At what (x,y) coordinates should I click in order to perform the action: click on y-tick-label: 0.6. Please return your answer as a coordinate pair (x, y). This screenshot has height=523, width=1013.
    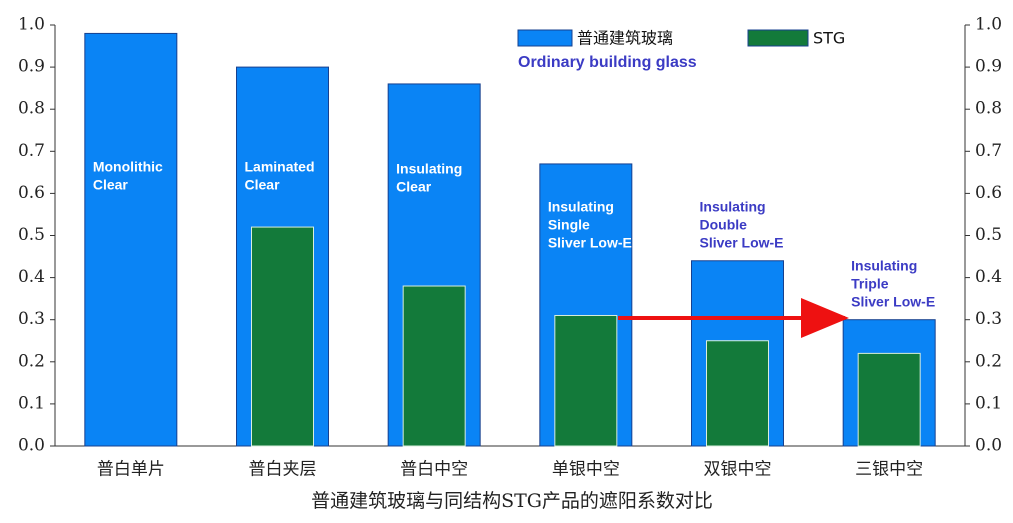
    Looking at the image, I should click on (31, 193).